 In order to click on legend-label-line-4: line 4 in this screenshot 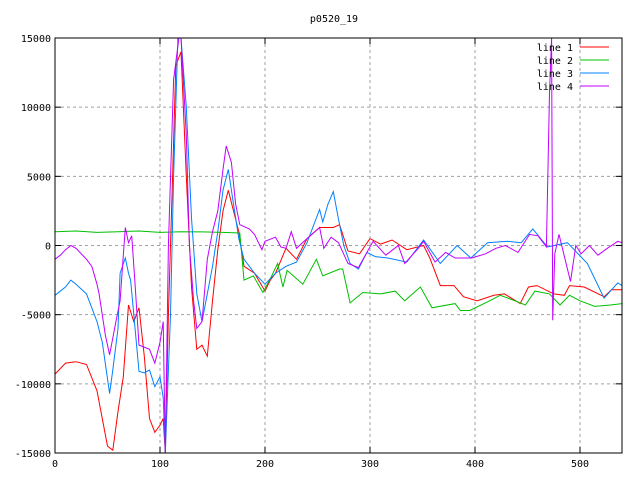, I will do `click(555, 87)`.